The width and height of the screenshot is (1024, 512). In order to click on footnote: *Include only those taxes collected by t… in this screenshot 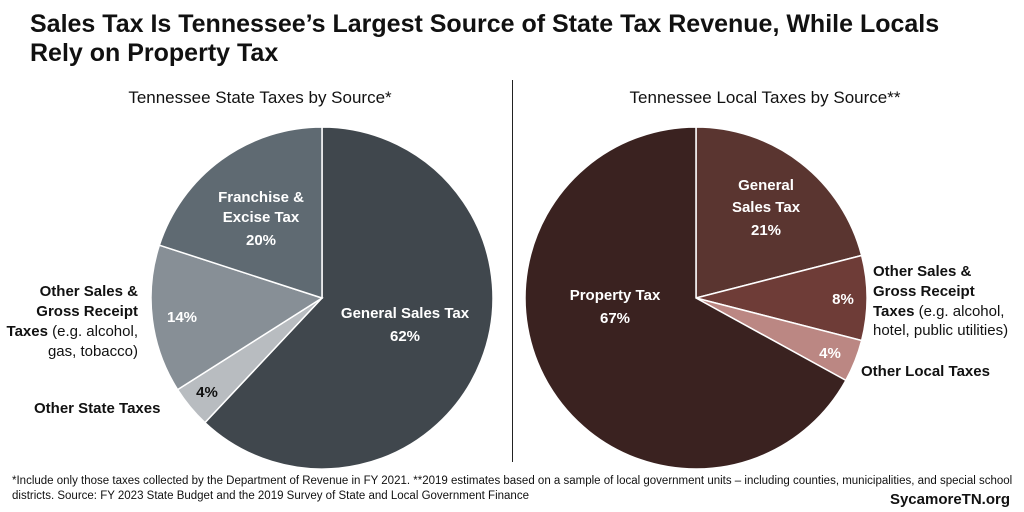, I will do `click(512, 488)`.